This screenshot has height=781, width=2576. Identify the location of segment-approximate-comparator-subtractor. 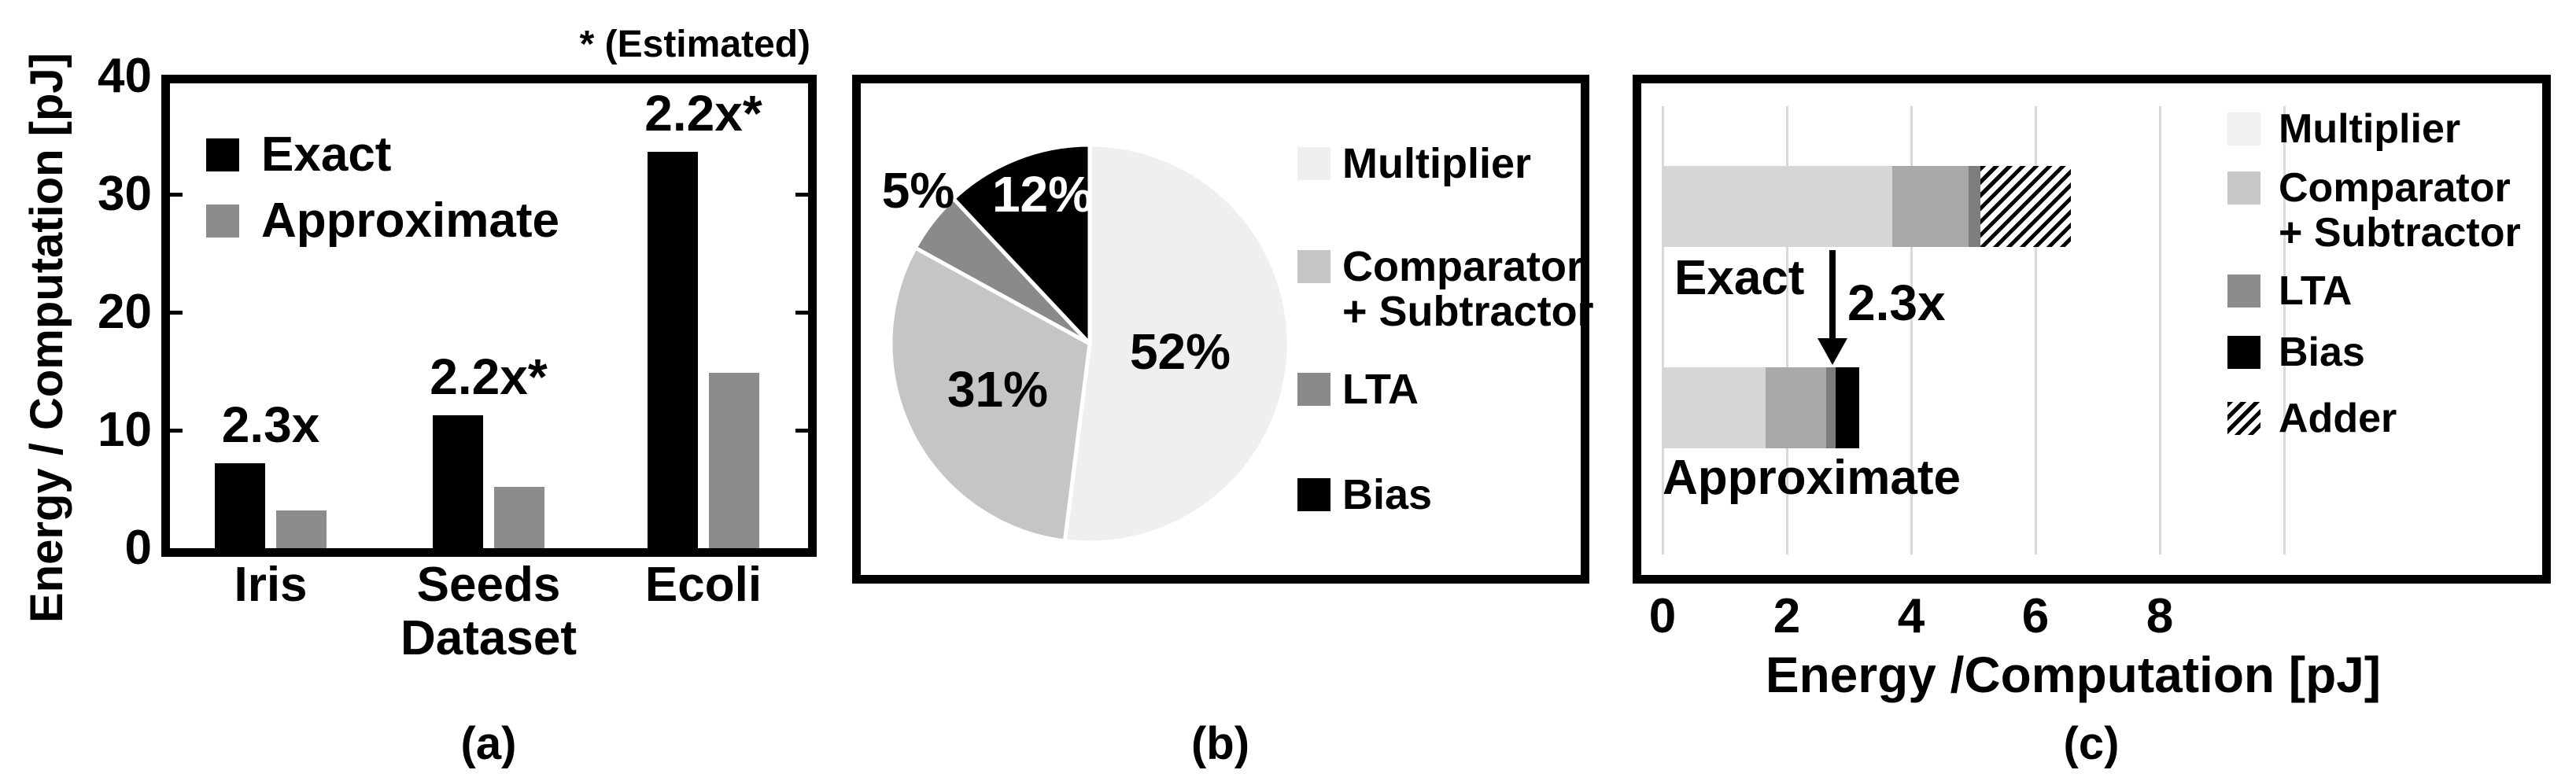
(1796, 407).